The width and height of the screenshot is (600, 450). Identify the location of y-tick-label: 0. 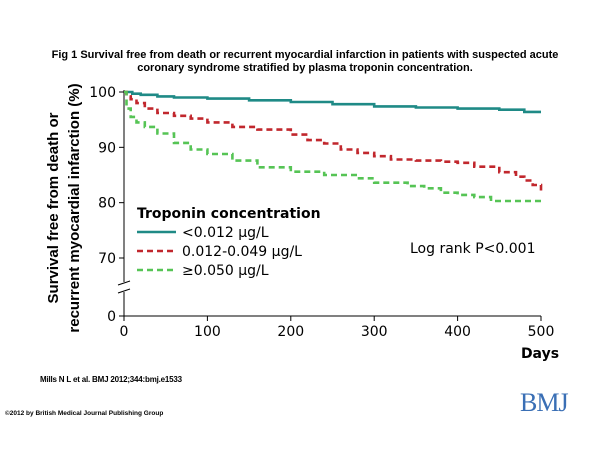
(111, 317).